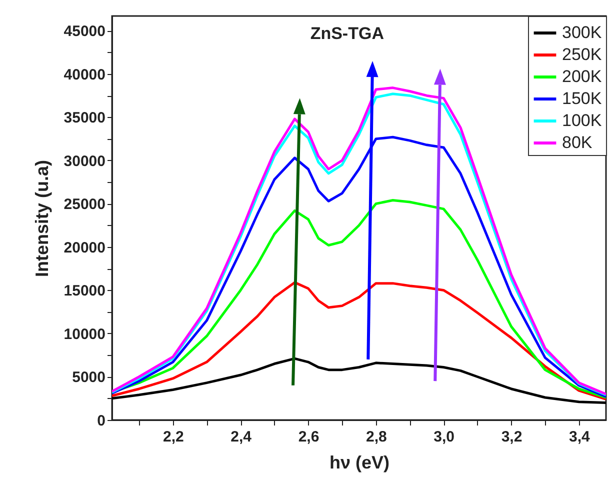 The width and height of the screenshot is (608, 482). What do you see at coordinates (85, 334) in the screenshot?
I see `y-tick-label: 10000` at bounding box center [85, 334].